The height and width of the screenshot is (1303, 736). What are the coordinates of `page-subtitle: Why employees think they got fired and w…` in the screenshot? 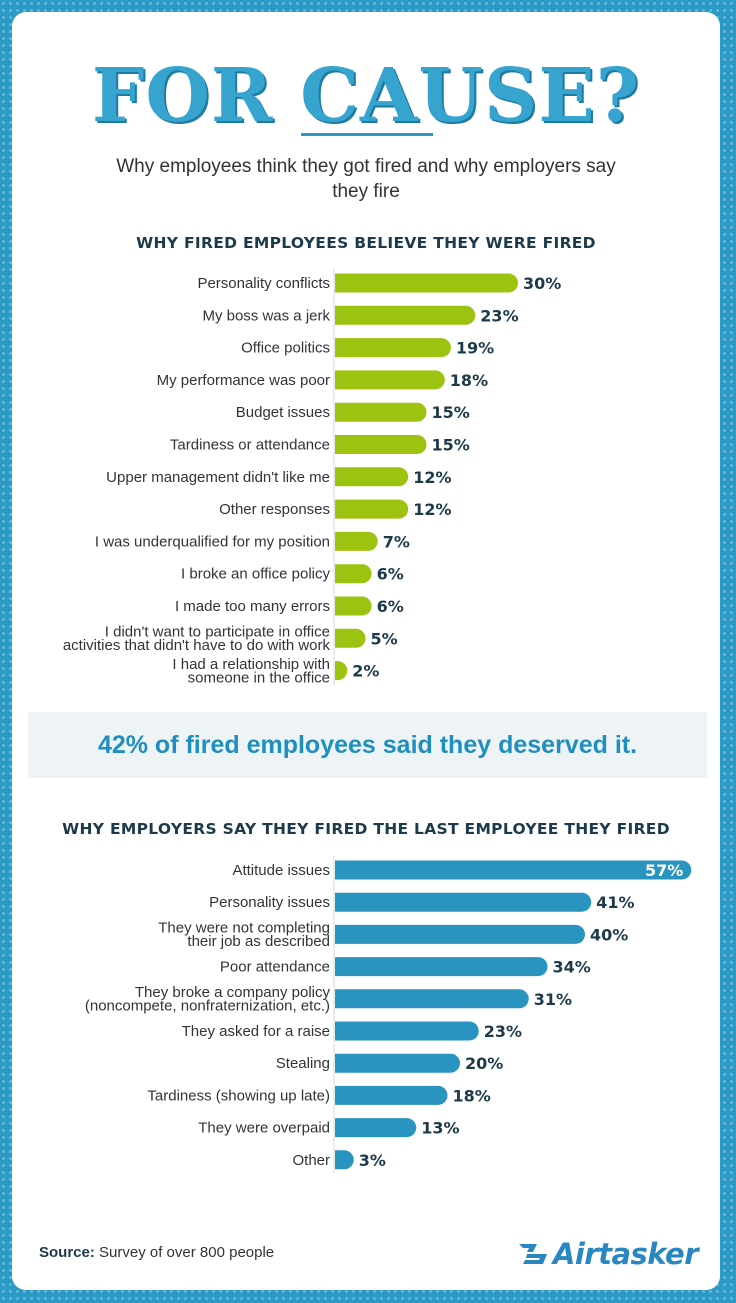 It's located at (366, 179).